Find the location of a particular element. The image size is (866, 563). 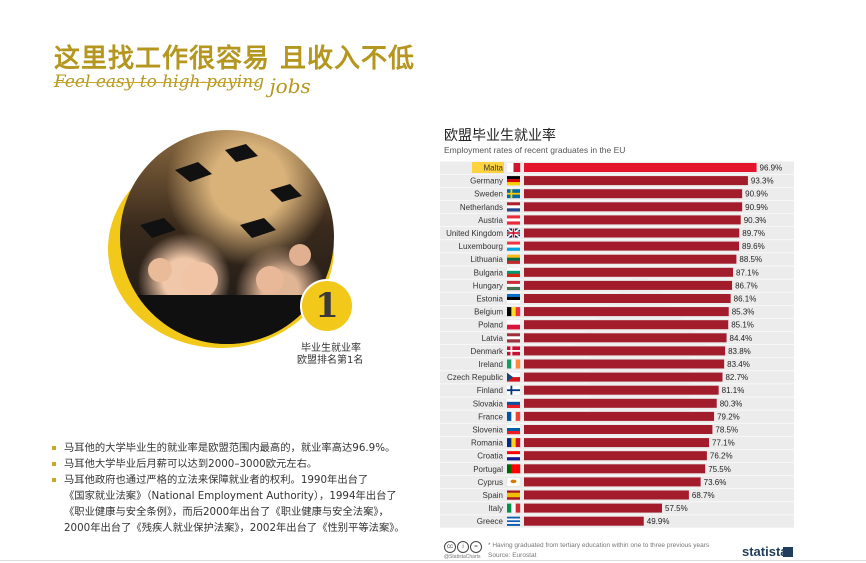

data-label-austria: 90.3% is located at coordinates (755, 220).